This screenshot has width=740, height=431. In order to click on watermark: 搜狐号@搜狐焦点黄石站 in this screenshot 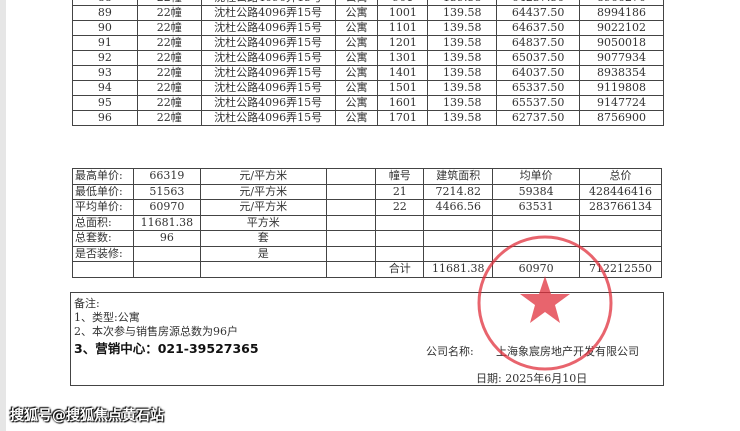, I will do `click(87, 416)`.